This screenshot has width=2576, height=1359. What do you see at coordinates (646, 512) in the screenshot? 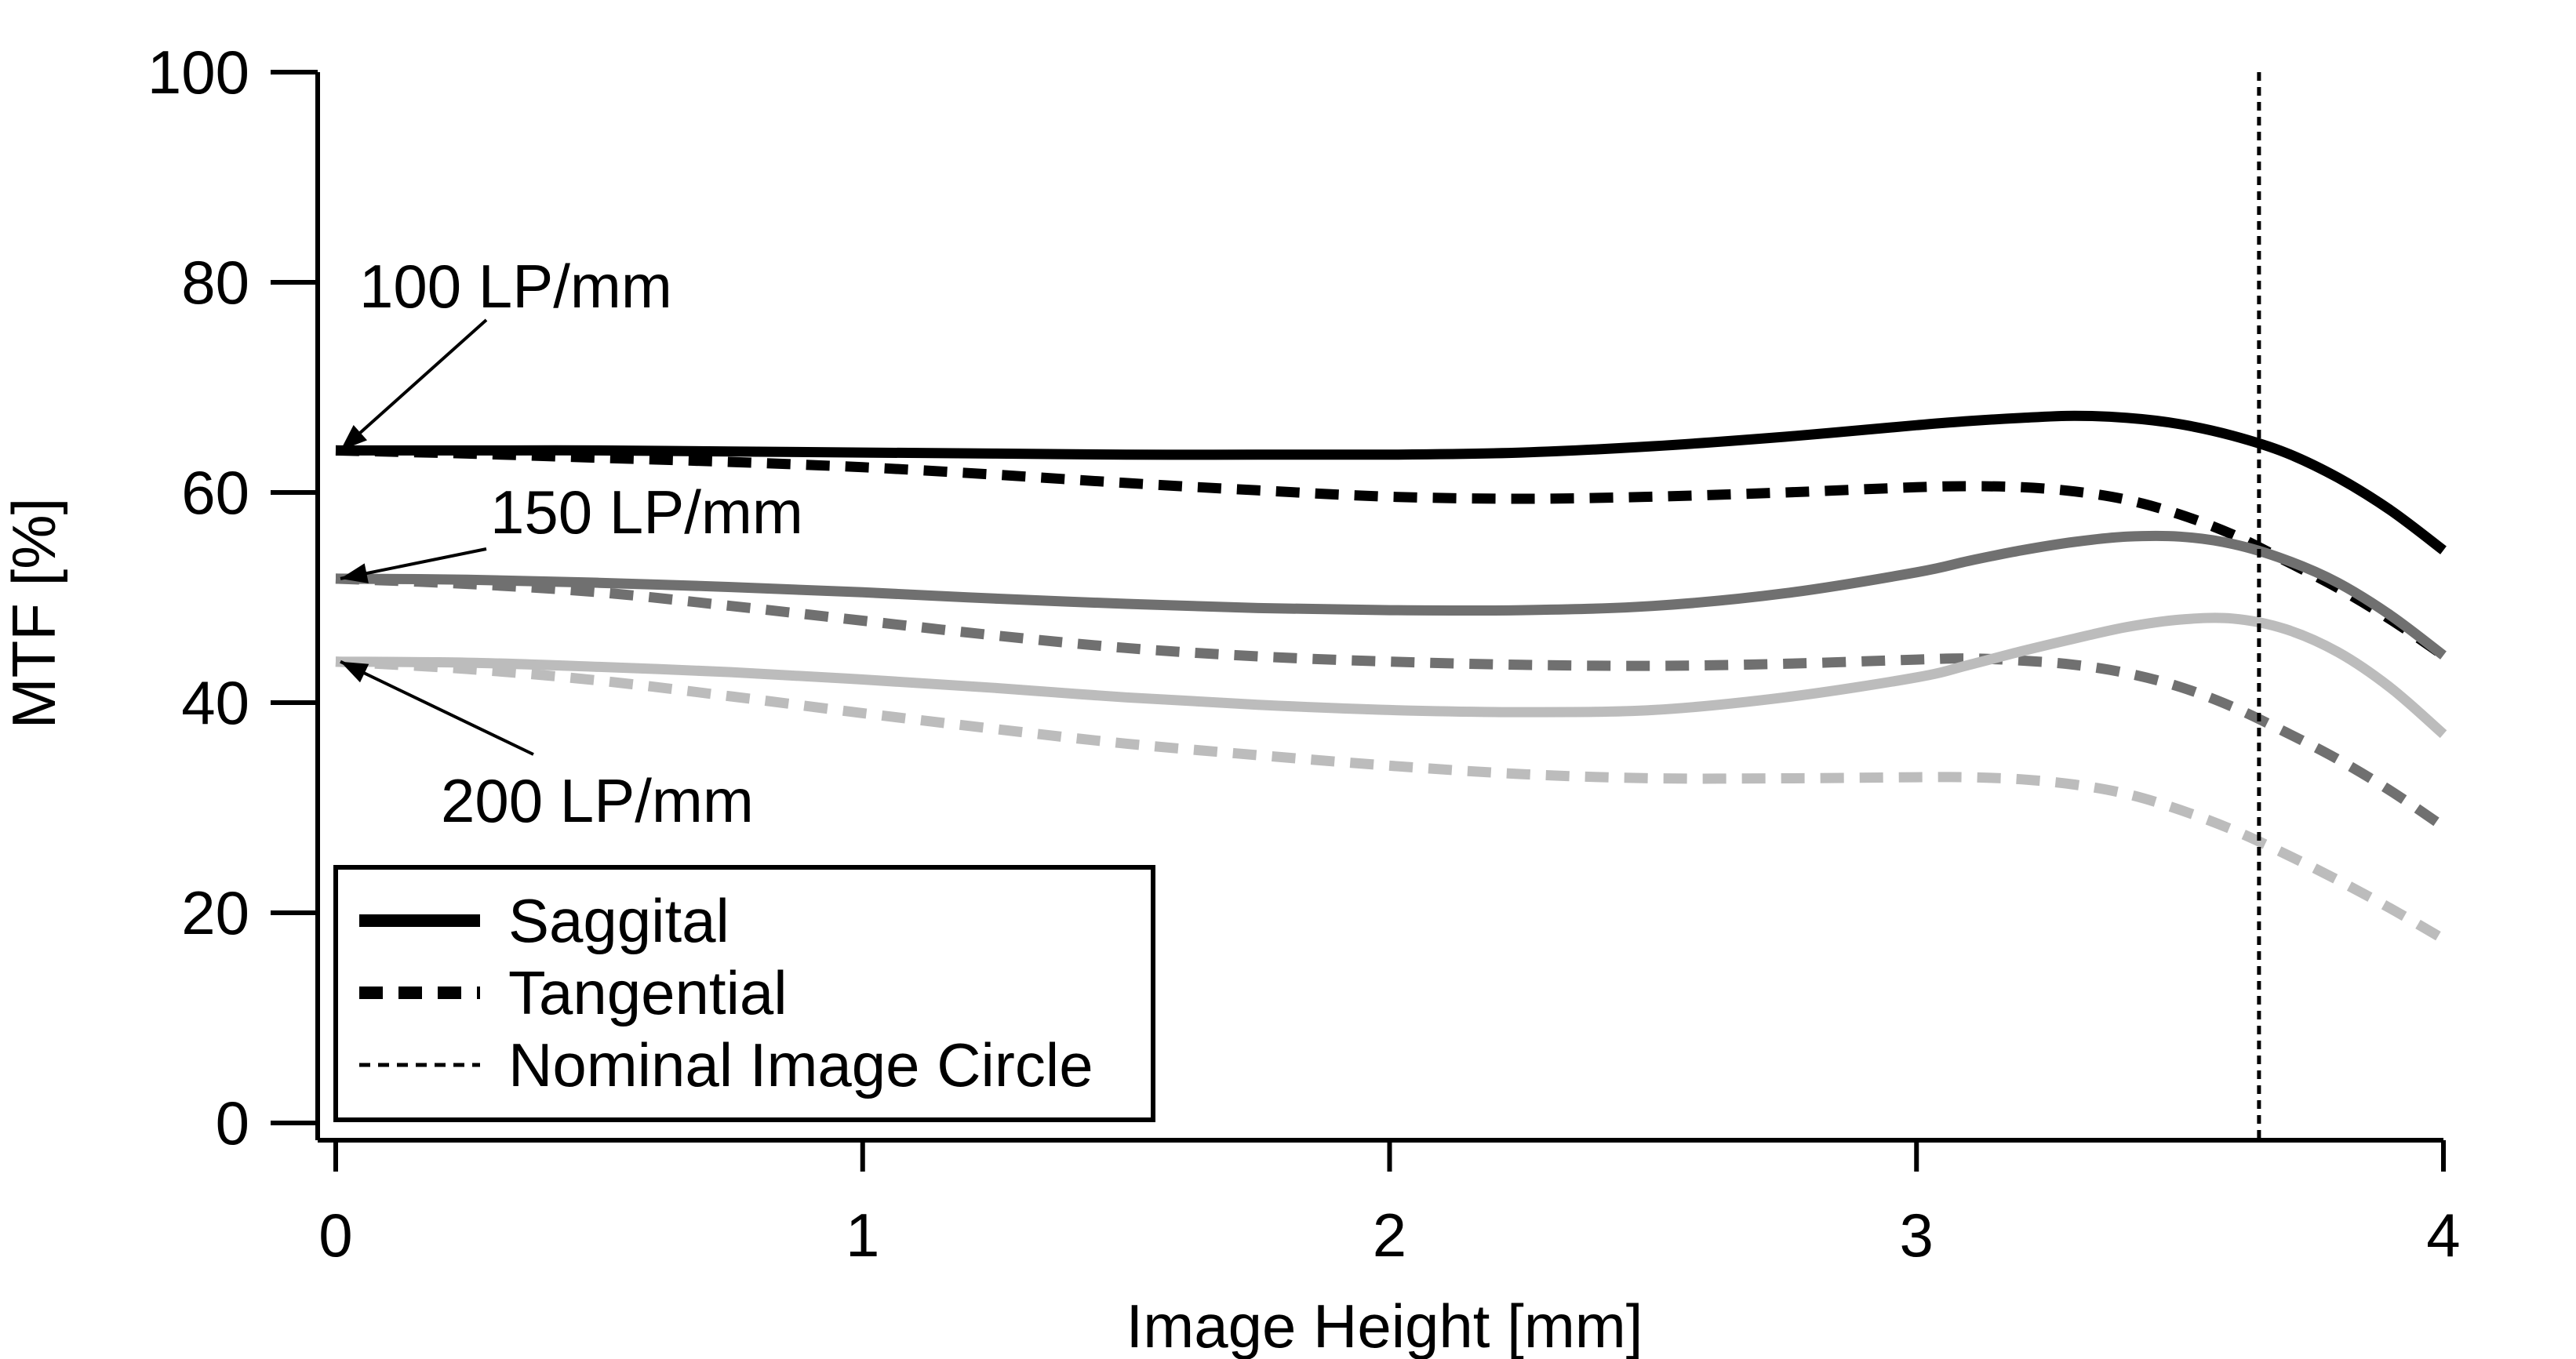
I see `annotation-label-150-lp-mm: 150 LP/mm` at bounding box center [646, 512].